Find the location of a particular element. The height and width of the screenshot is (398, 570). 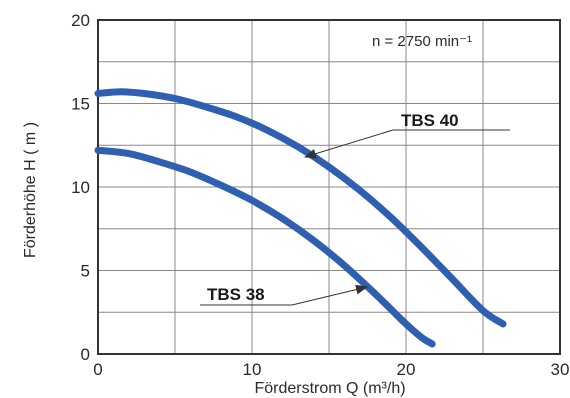

series-label-tbs-40: TBS 40 is located at coordinates (430, 120).